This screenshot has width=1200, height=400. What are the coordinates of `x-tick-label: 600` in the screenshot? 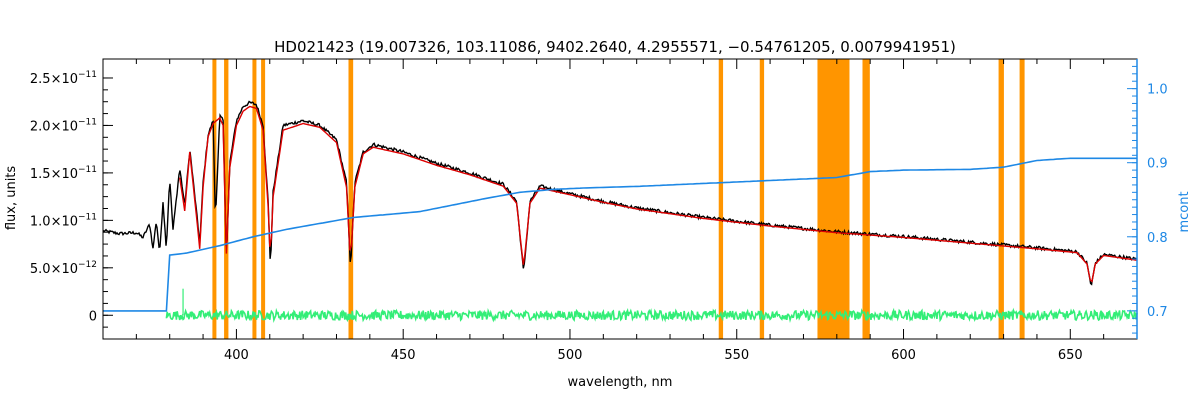 It's located at (903, 355).